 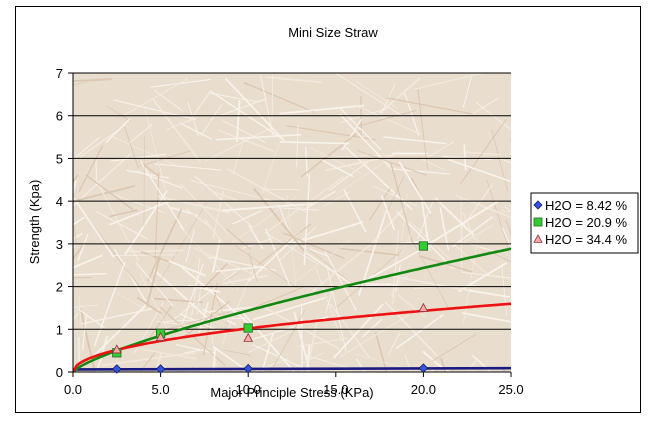 I want to click on legend-box, so click(x=584, y=223).